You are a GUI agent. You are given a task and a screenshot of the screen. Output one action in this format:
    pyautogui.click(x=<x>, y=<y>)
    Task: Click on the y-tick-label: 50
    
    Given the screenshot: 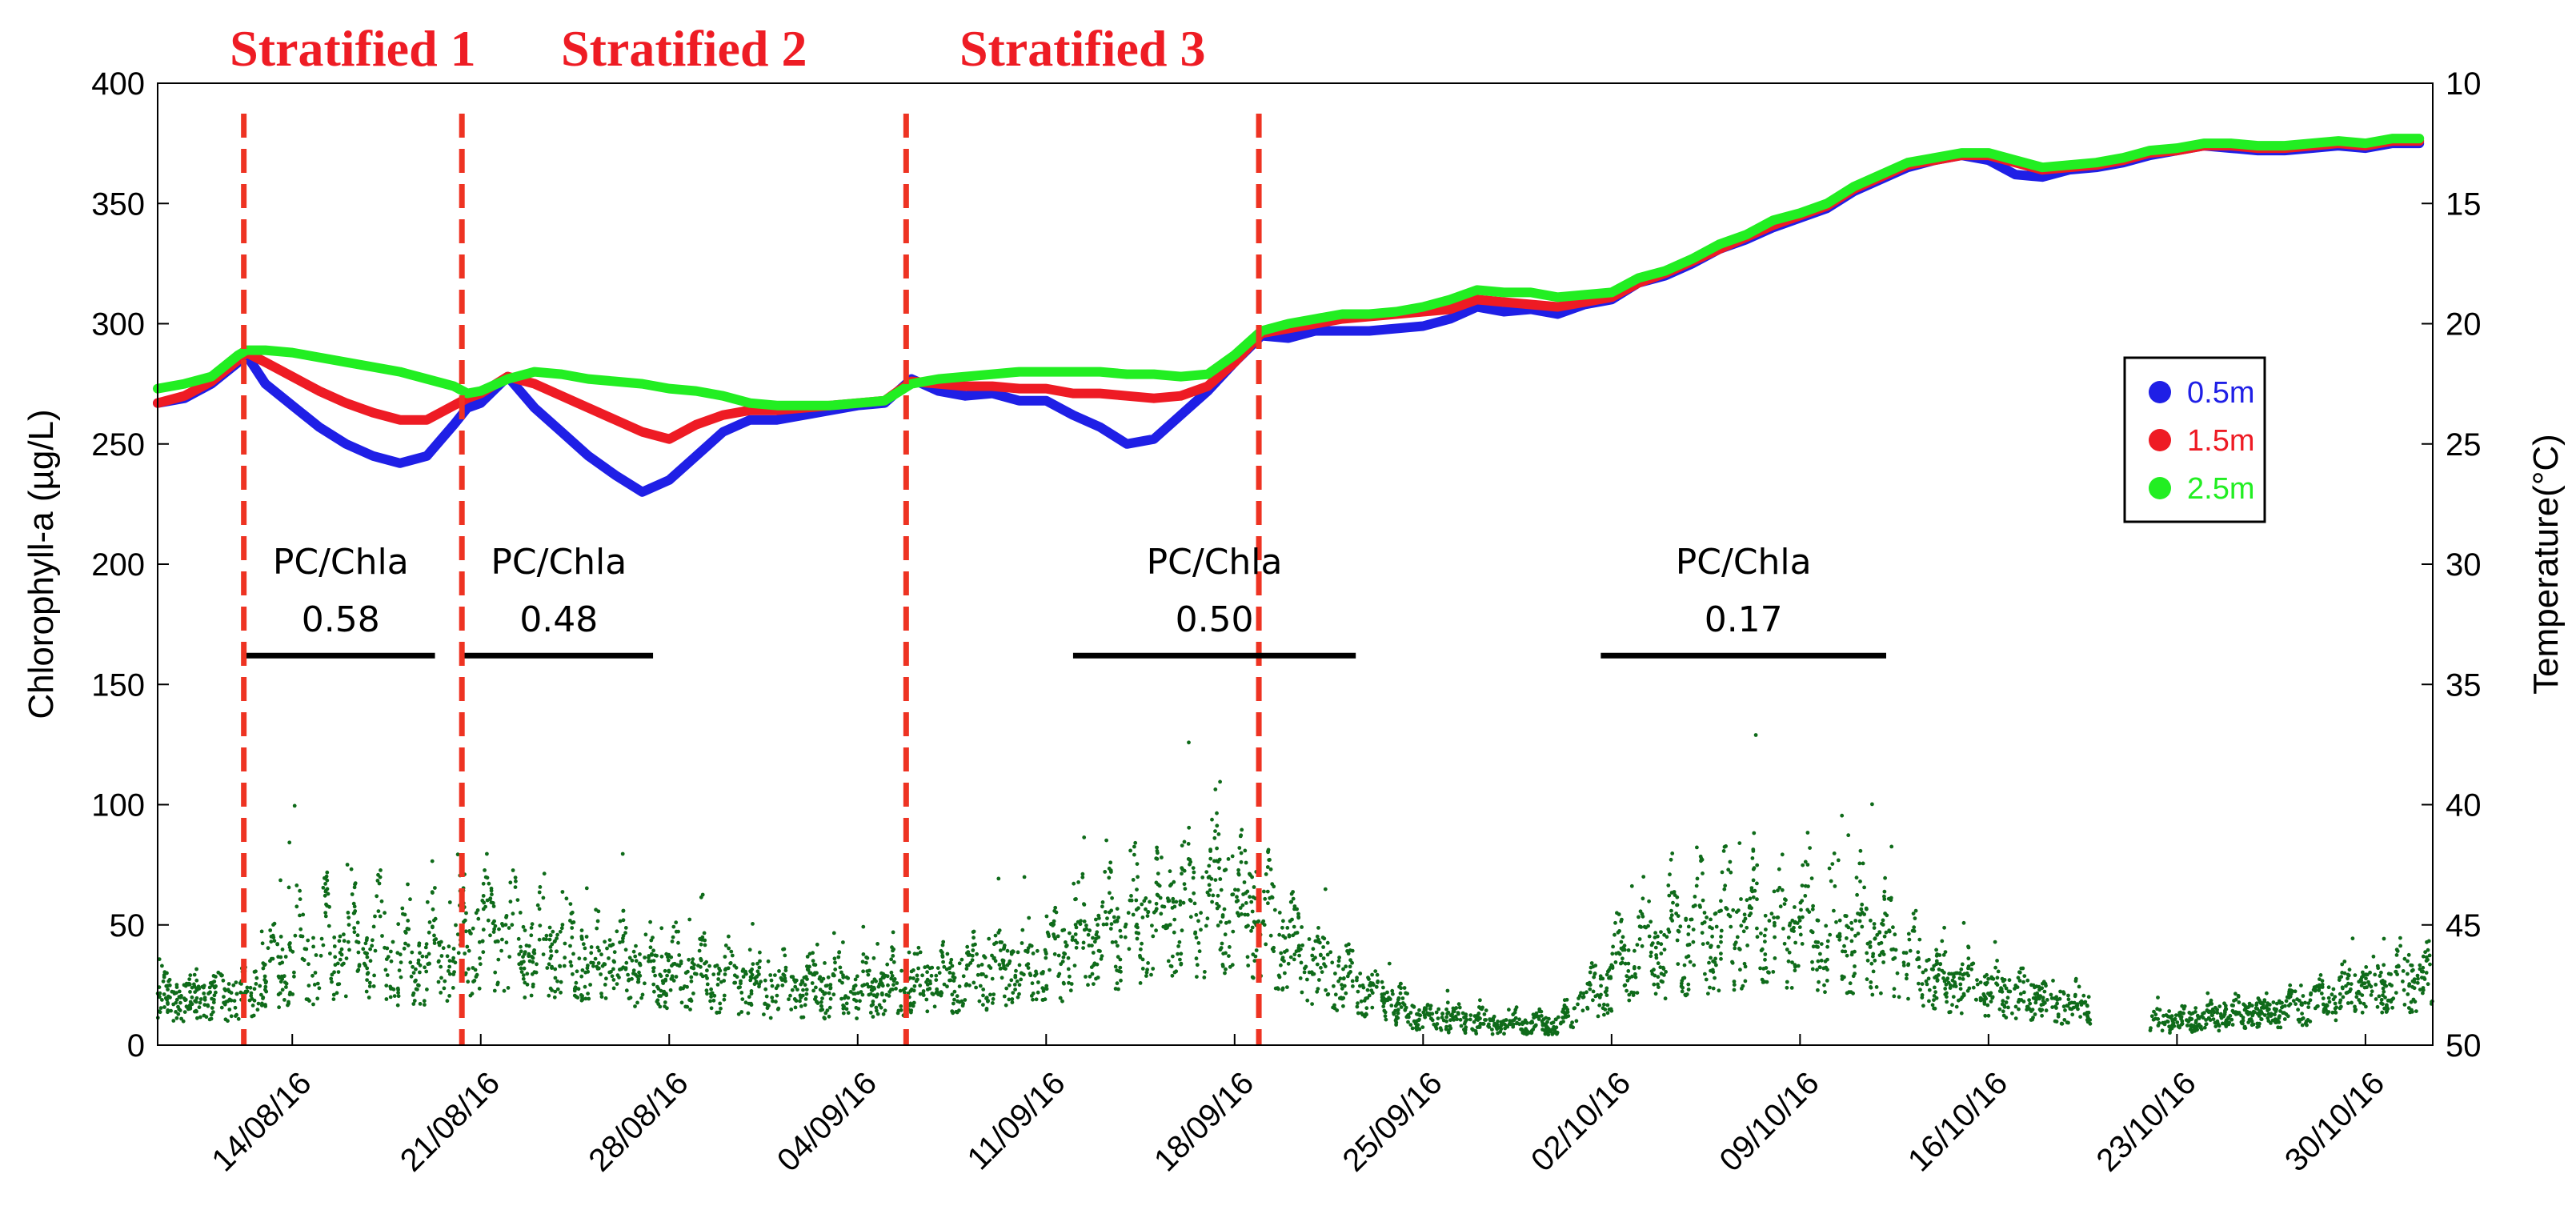 What is the action you would take?
    pyautogui.click(x=128, y=926)
    